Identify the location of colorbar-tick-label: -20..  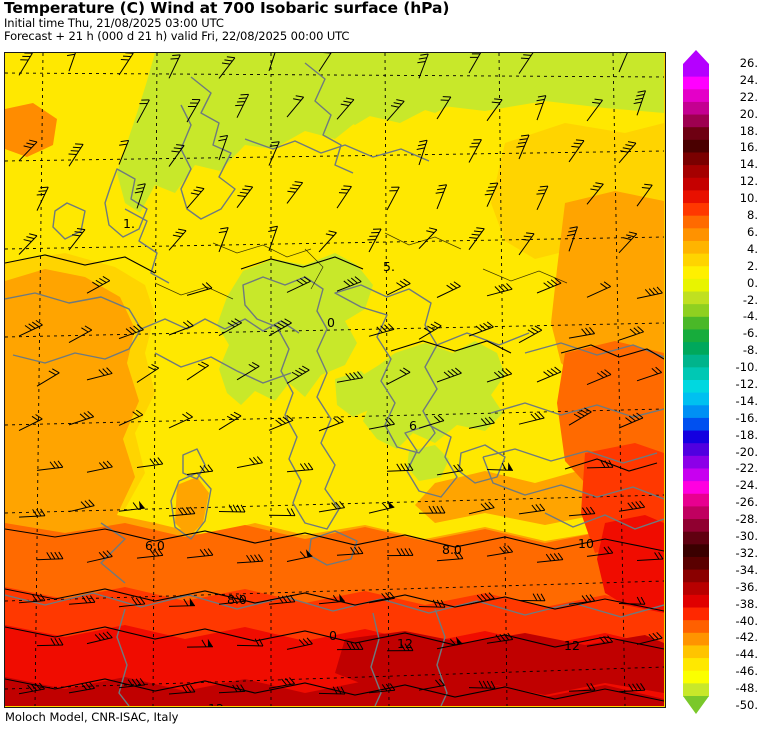
(746, 451).